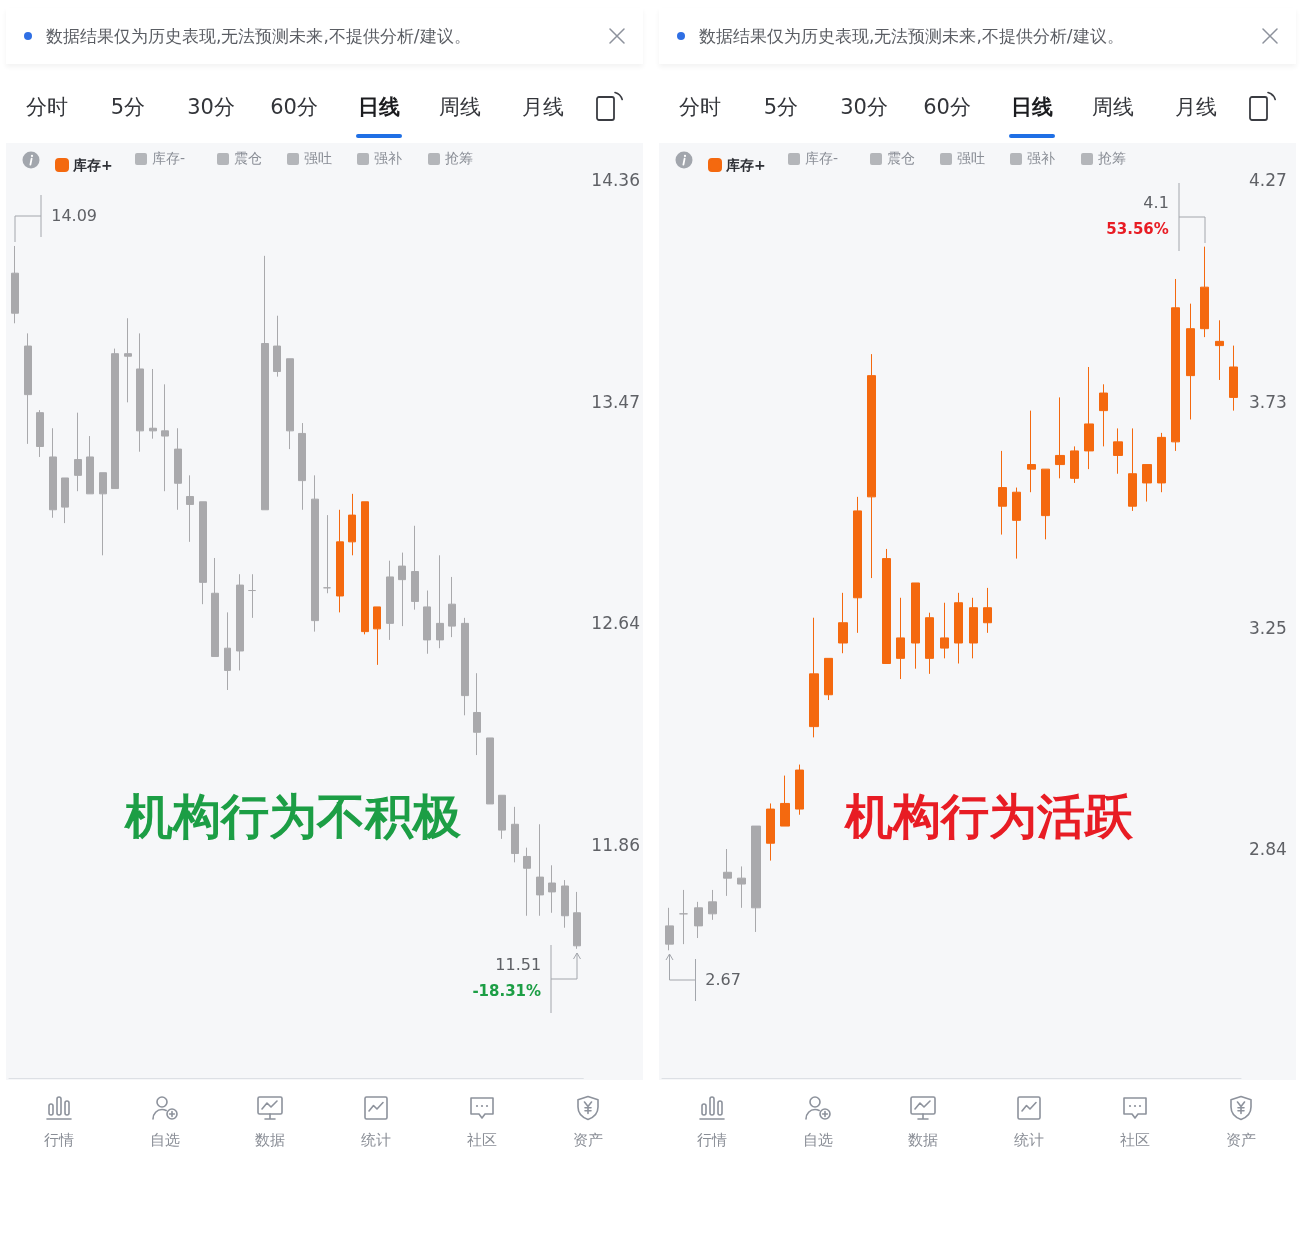  What do you see at coordinates (318, 159) in the screenshot?
I see `text: 强吐` at bounding box center [318, 159].